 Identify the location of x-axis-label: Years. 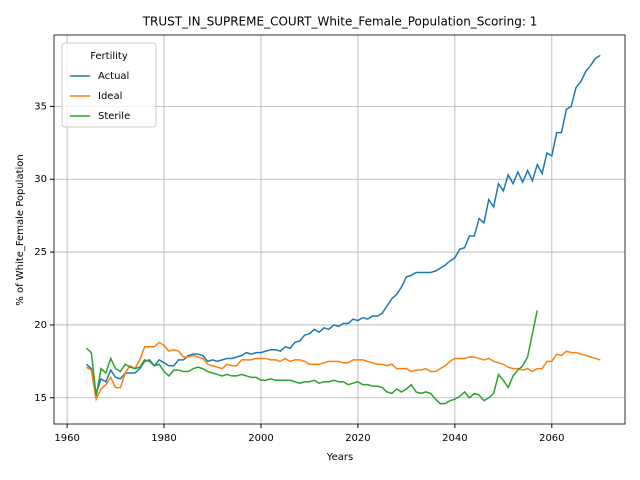
(339, 457).